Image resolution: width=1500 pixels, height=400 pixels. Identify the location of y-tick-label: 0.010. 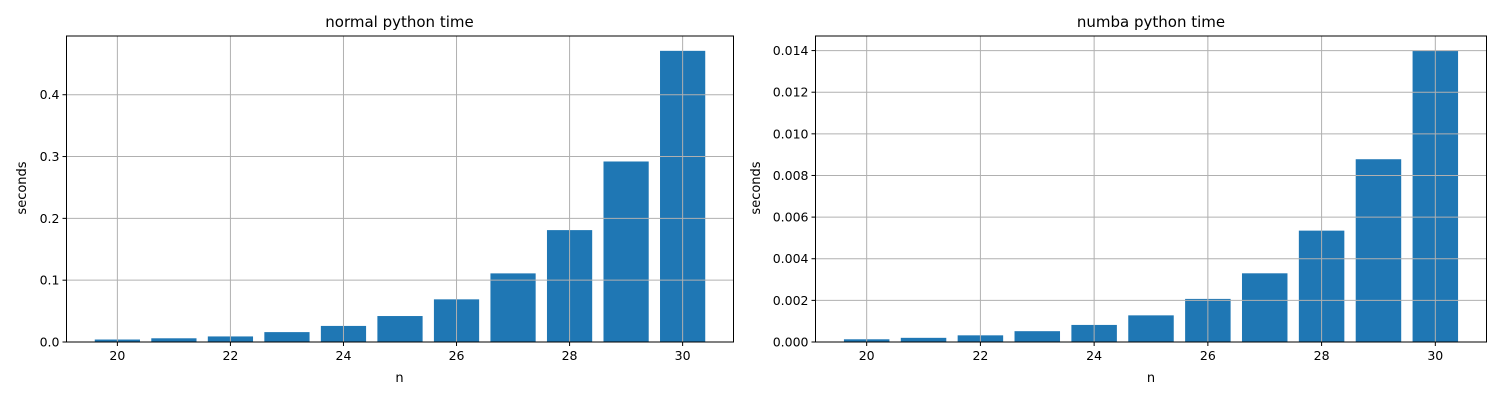
(791, 133).